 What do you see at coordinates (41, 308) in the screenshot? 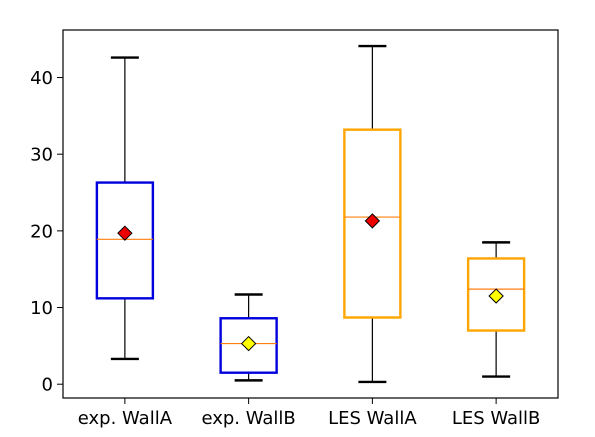
I see `y-tick-label: 10` at bounding box center [41, 308].